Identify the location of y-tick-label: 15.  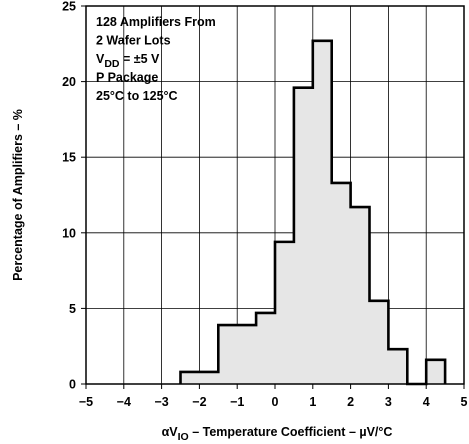
(69, 158).